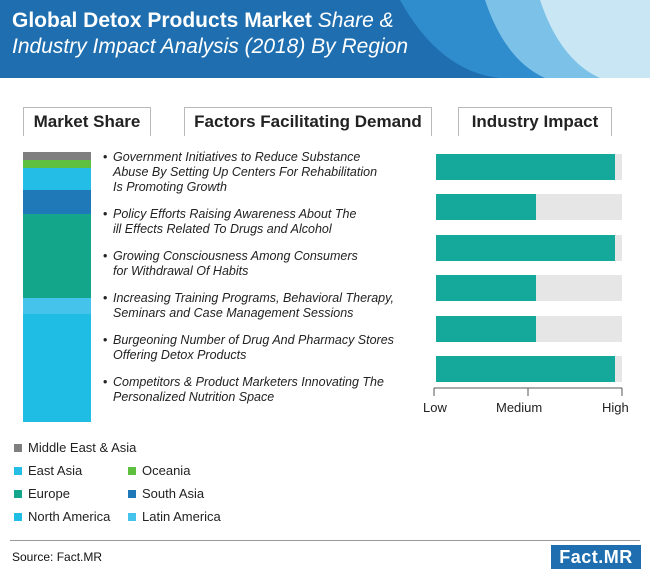  I want to click on title-main: Global Detox Products Market, so click(162, 20).